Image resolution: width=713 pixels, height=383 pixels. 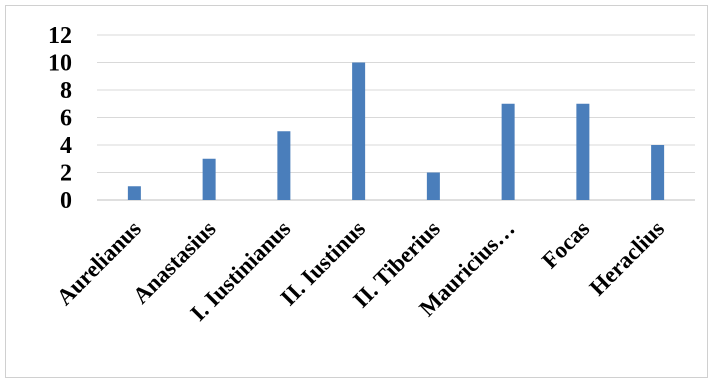 What do you see at coordinates (565, 244) in the screenshot?
I see `x-category-label: Focas` at bounding box center [565, 244].